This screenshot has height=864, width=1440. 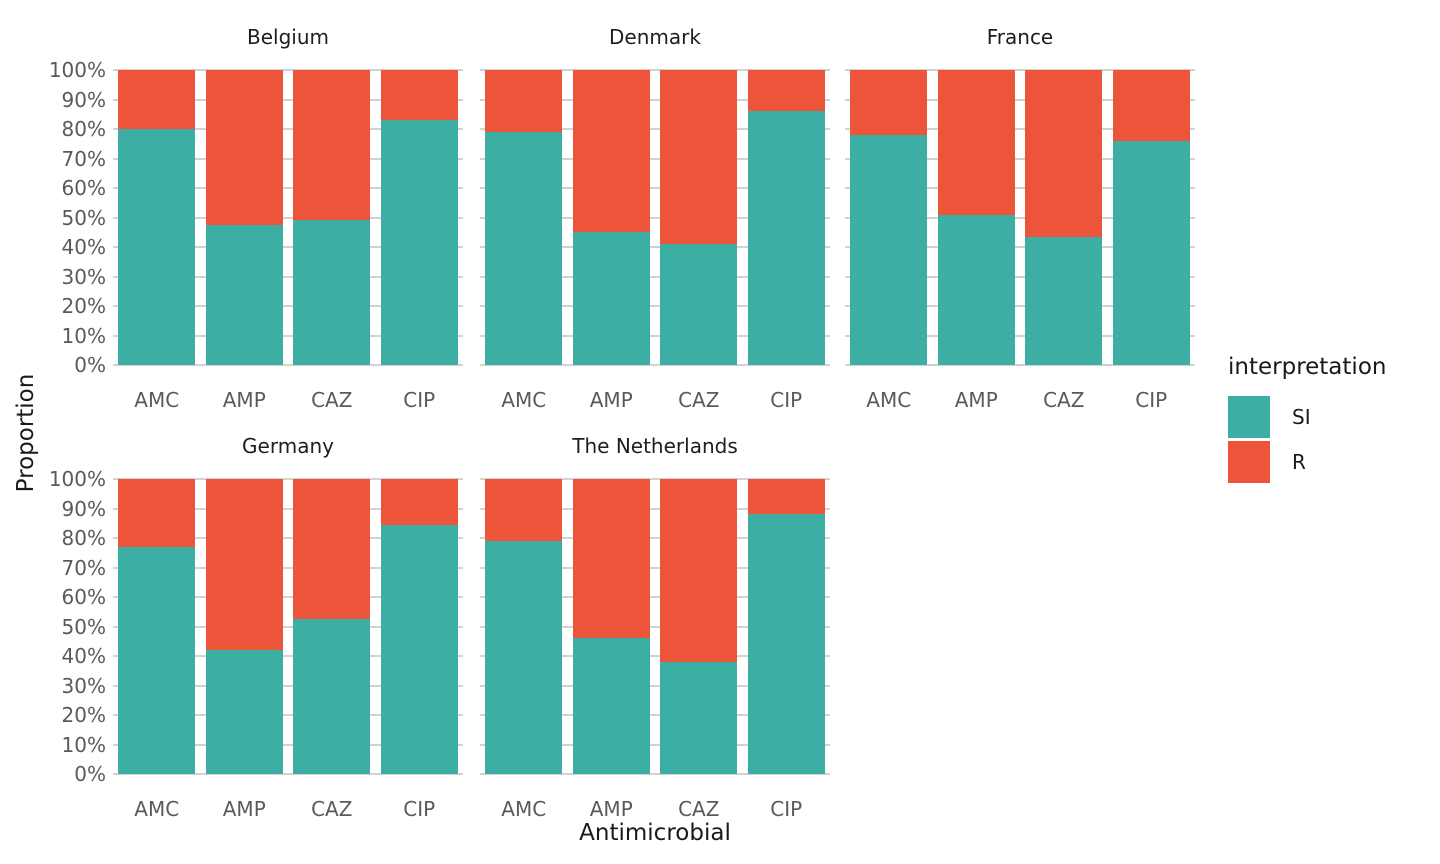 I want to click on bar-the-netherlands-cip, so click(x=786, y=626).